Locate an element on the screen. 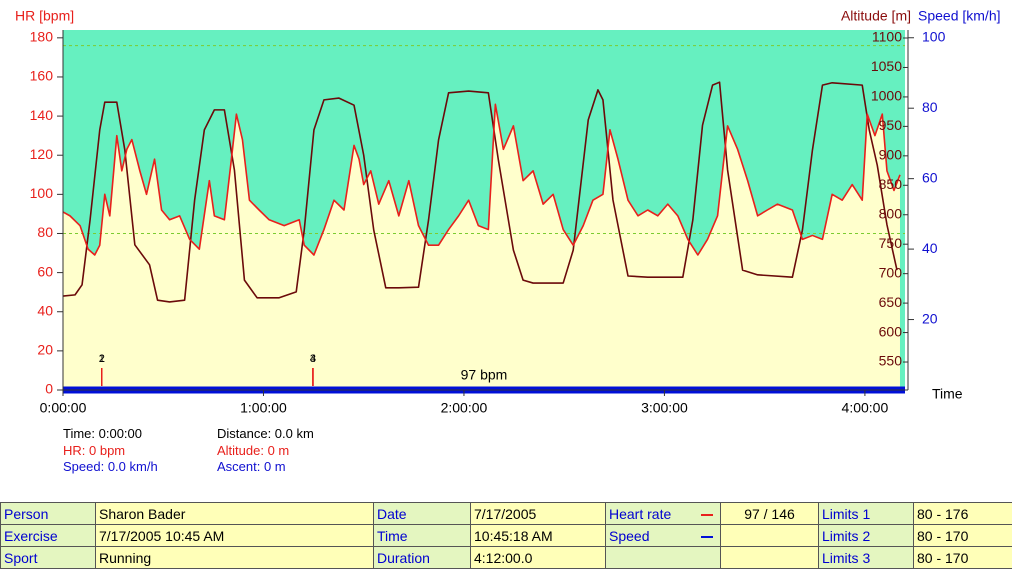 This screenshot has width=1012, height=569. cell-text: Date is located at coordinates (392, 514).